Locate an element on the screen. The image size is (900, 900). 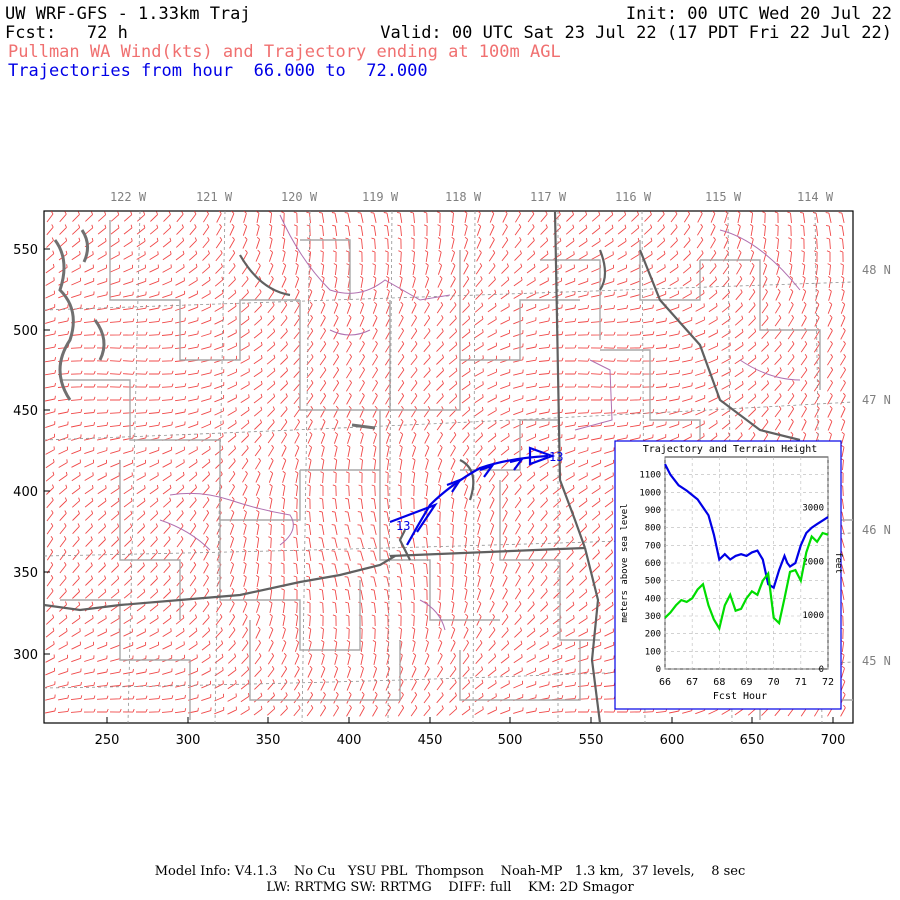
longitude-label: 121 W is located at coordinates (214, 197).